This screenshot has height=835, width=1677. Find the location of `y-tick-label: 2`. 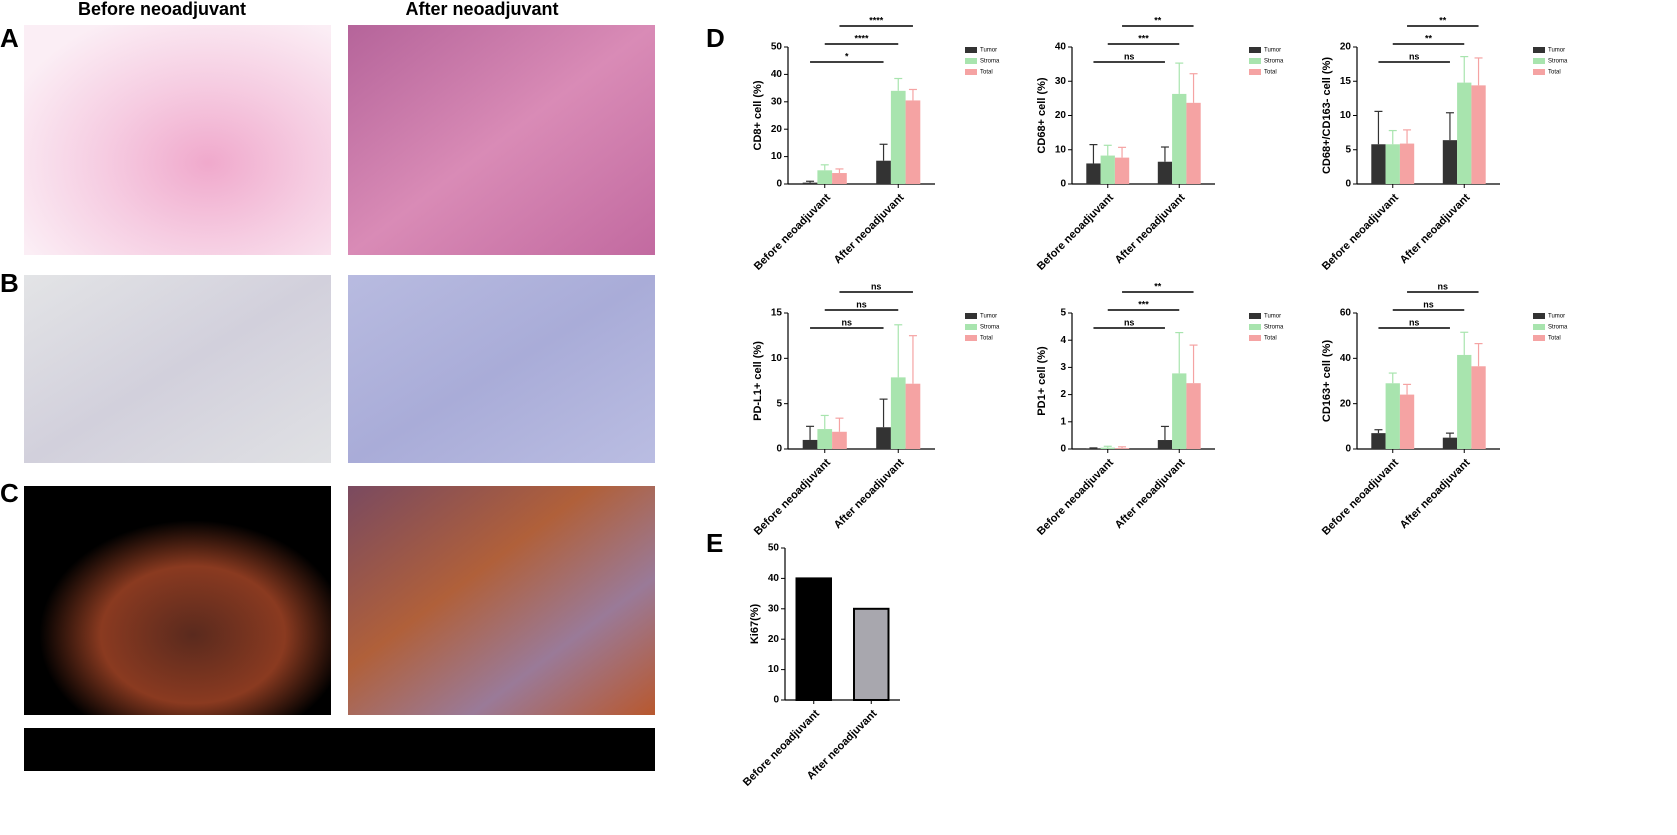

y-tick-label: 2 is located at coordinates (1063, 394).